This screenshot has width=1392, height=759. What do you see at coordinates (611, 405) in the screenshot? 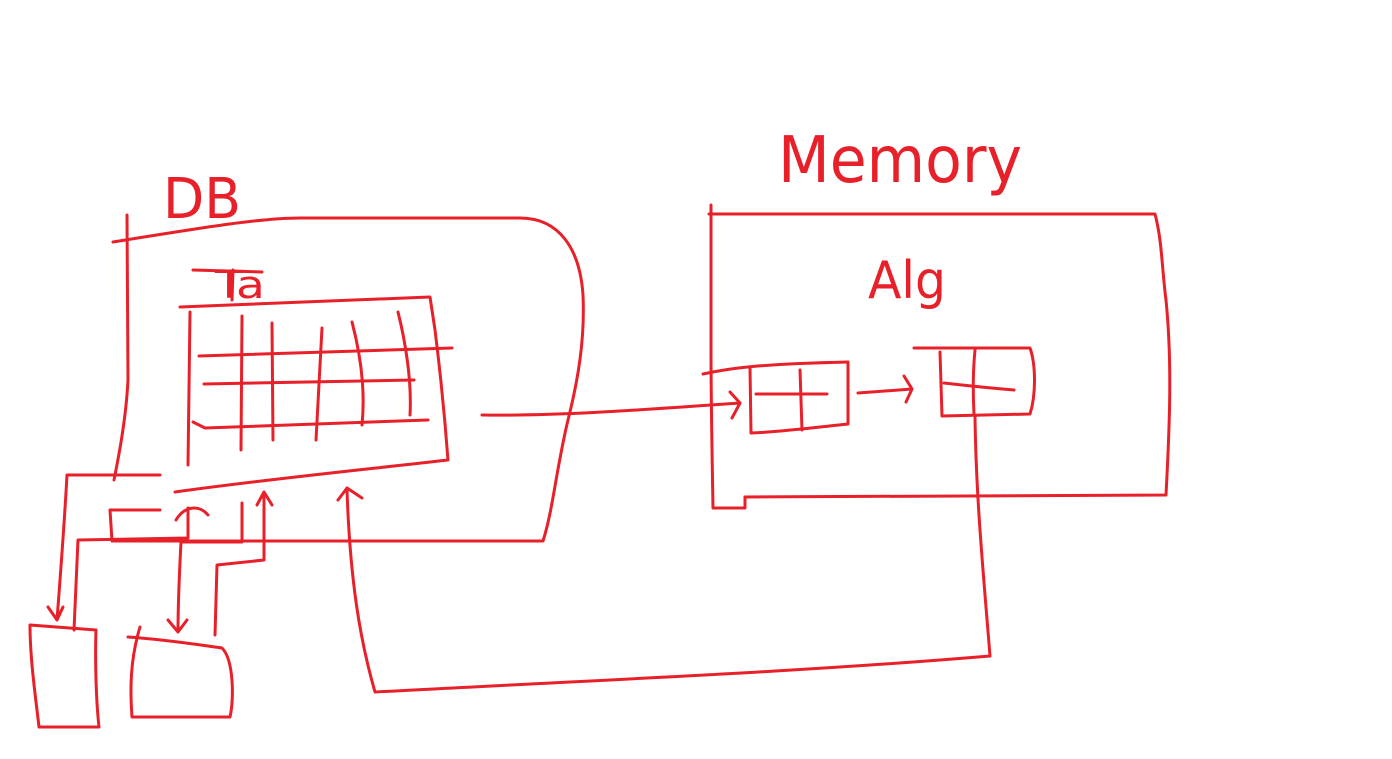
I see `table-to-memory-arrow` at bounding box center [611, 405].